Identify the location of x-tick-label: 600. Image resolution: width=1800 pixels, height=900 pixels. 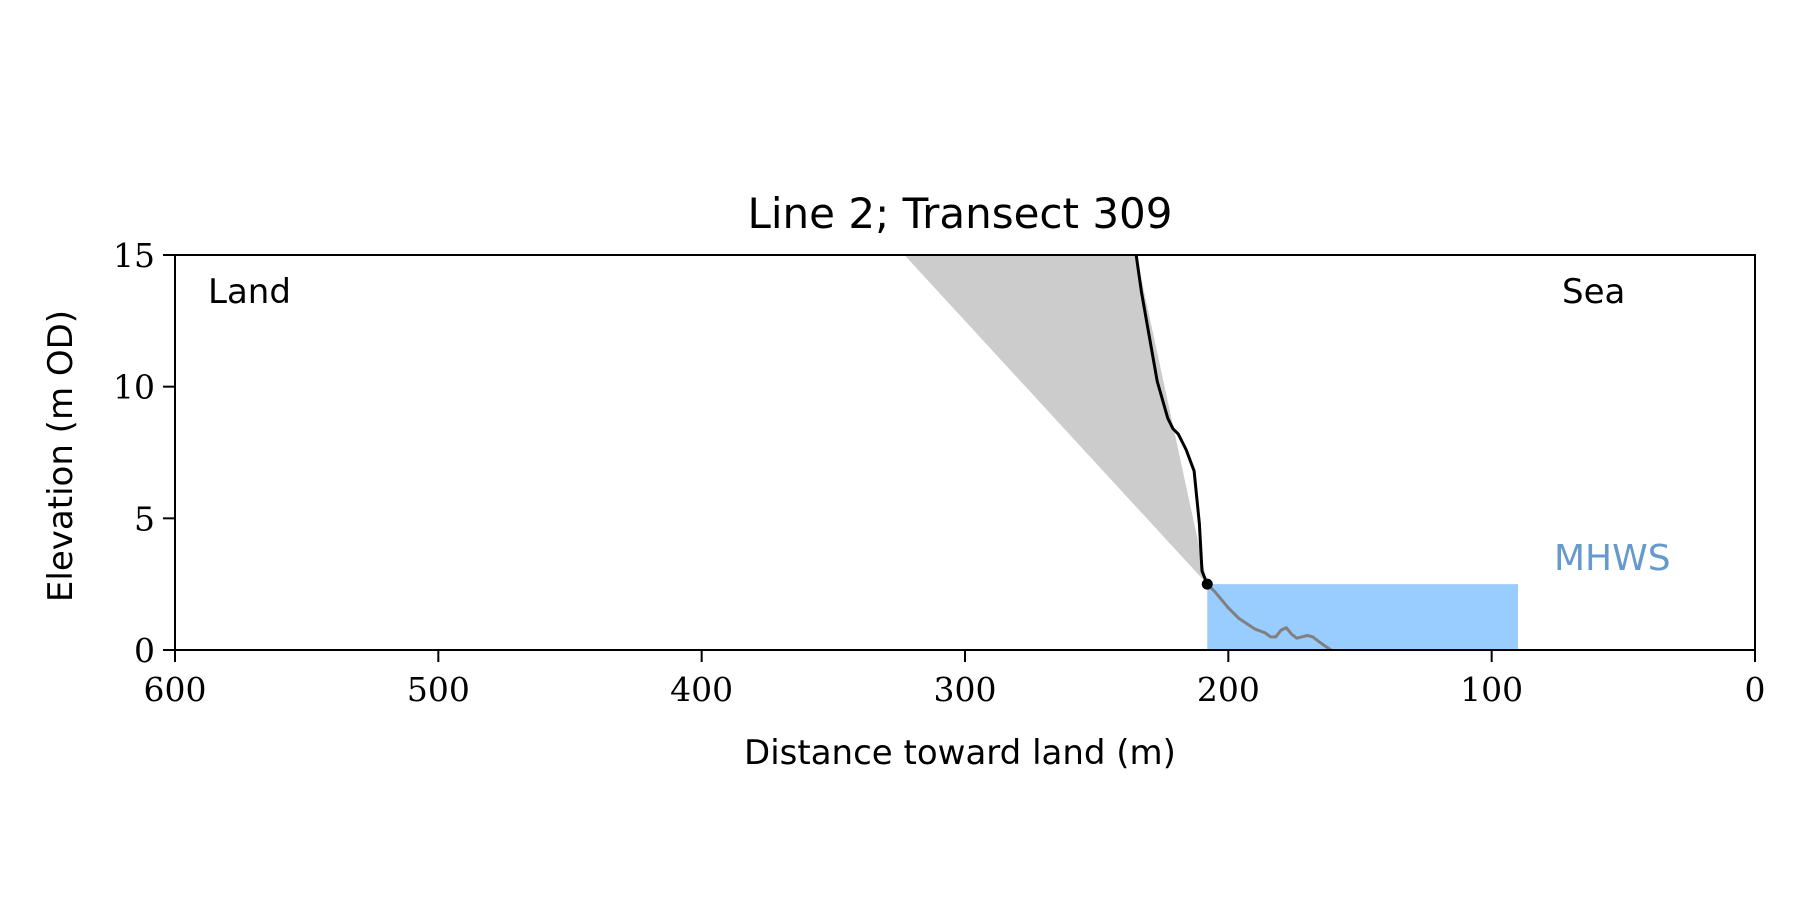
(175, 689).